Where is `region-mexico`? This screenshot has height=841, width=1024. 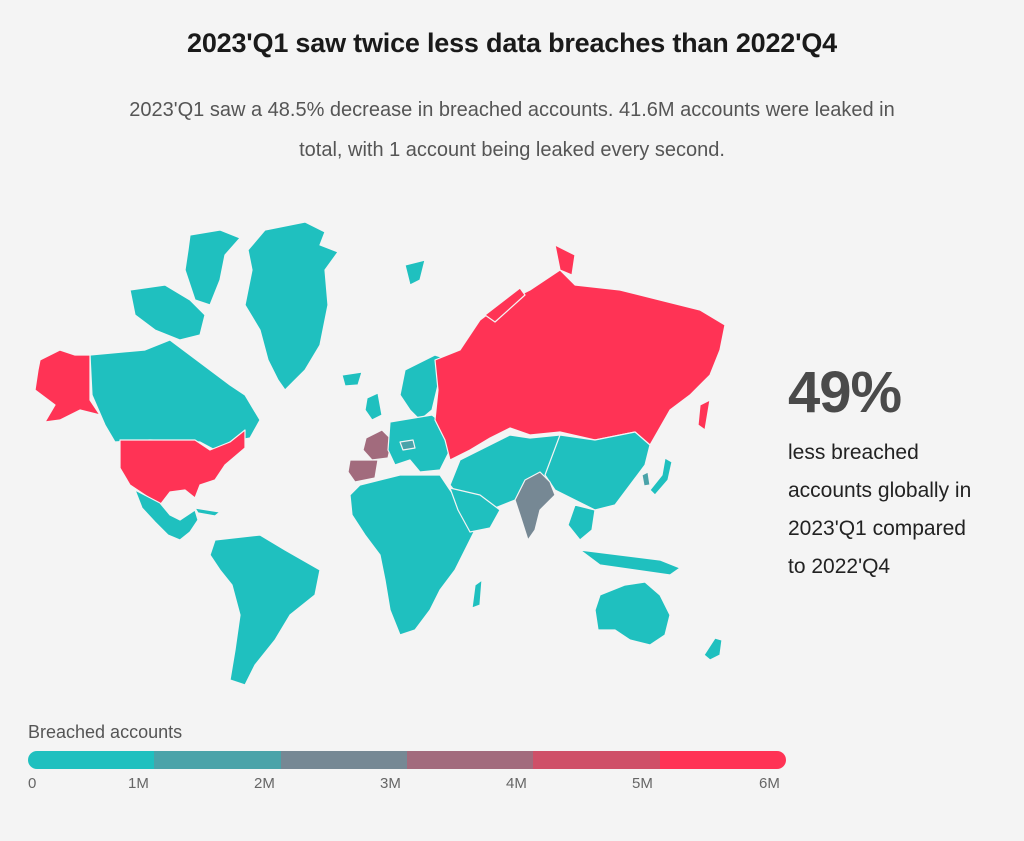
region-mexico is located at coordinates (166, 515).